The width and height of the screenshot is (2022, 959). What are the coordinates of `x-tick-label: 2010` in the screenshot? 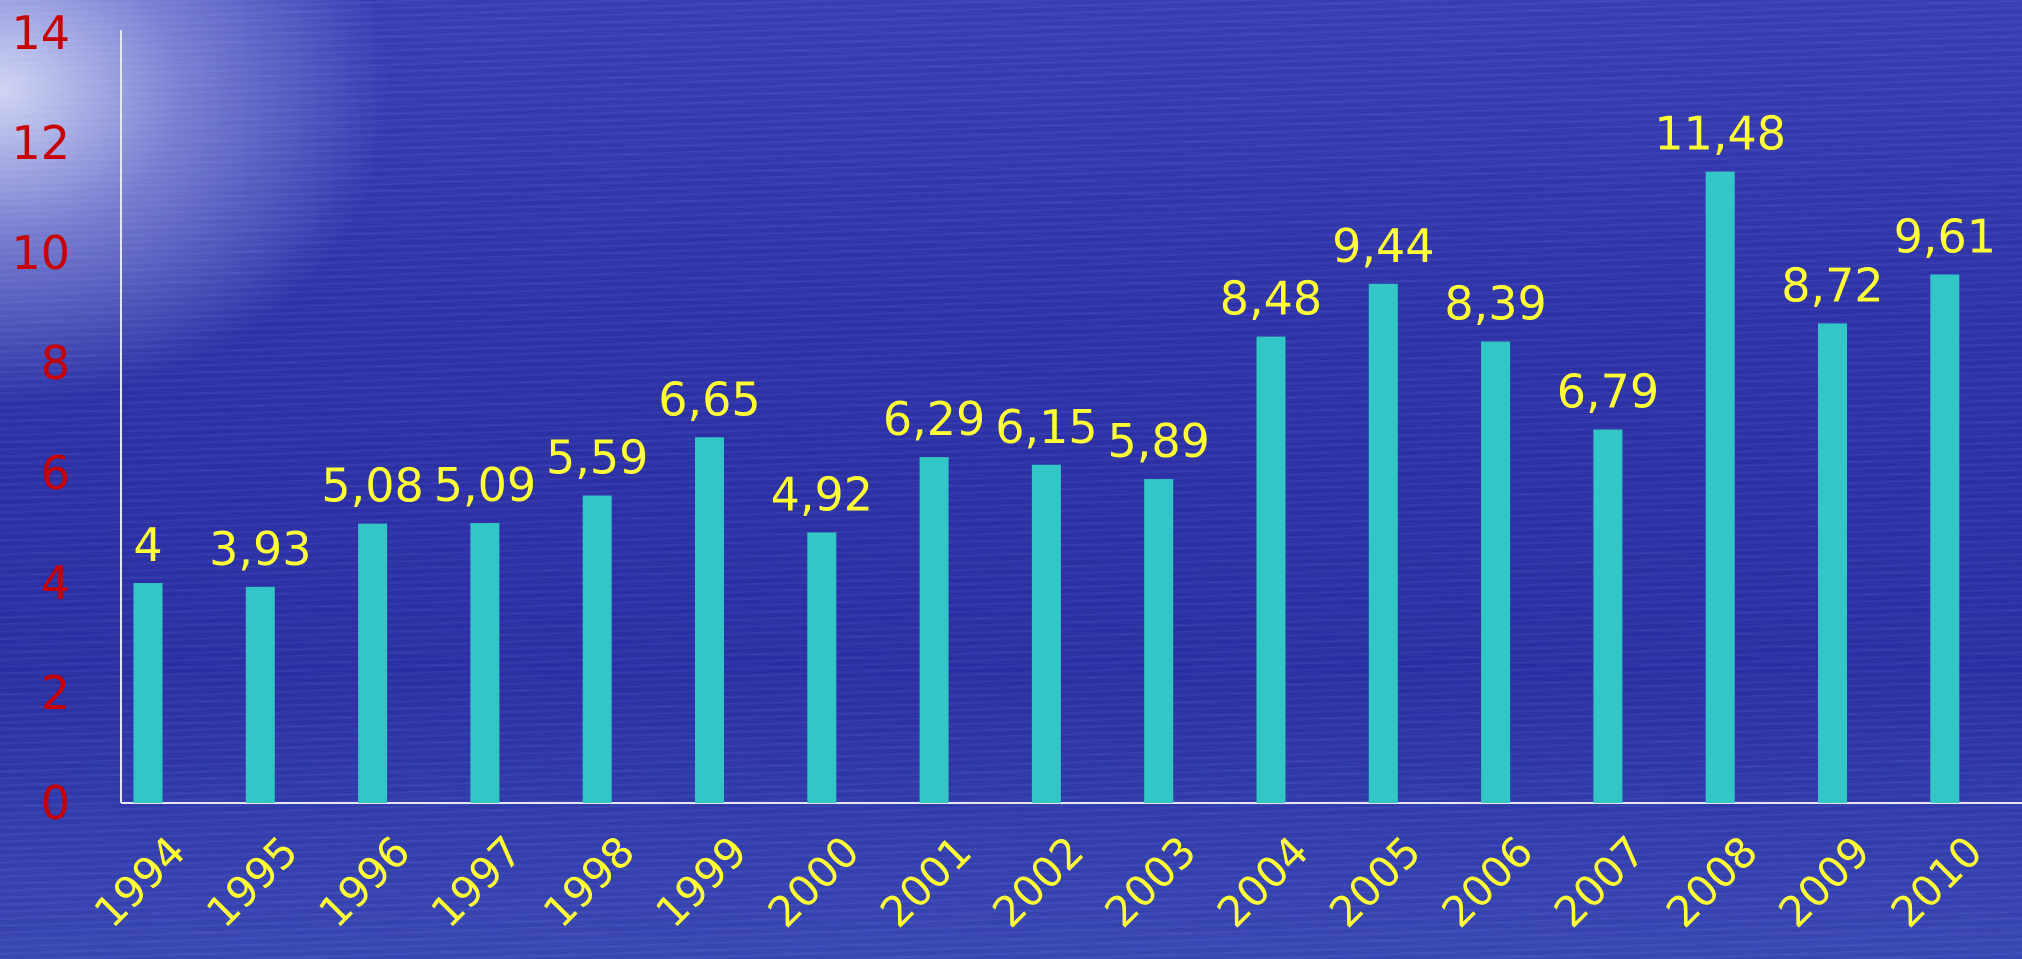 It's located at (1936, 882).